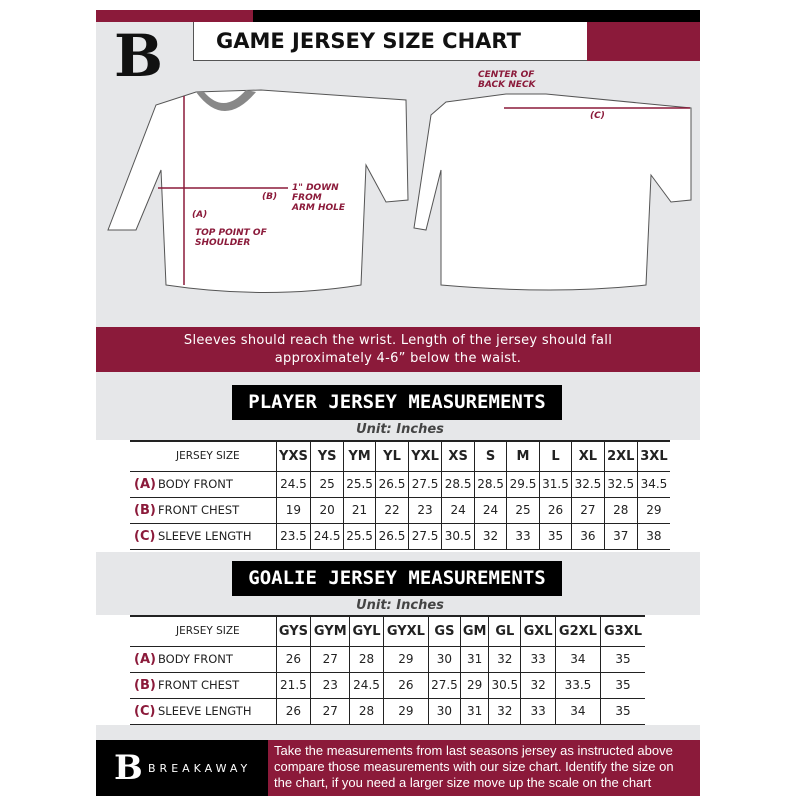 The height and width of the screenshot is (800, 800). I want to click on table-cell: 36, so click(588, 536).